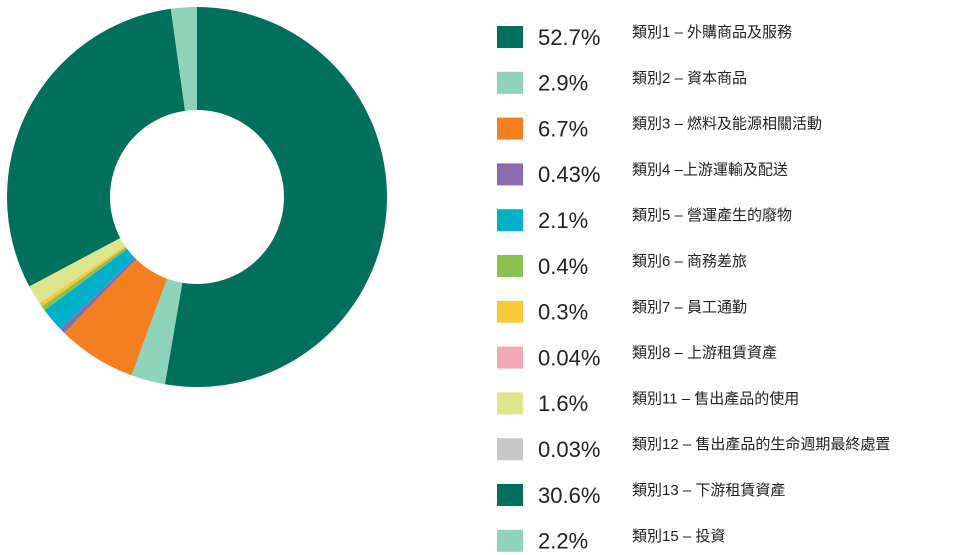  What do you see at coordinates (708, 490) in the screenshot?
I see `legend-label: 類別13 – 下游租賃資產` at bounding box center [708, 490].